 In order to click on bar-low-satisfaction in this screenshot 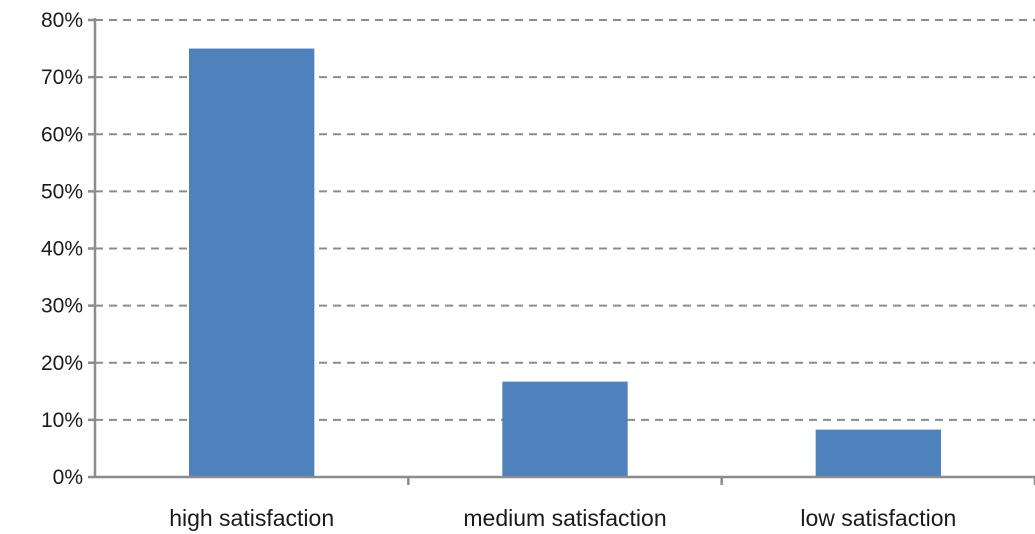, I will do `click(878, 453)`.